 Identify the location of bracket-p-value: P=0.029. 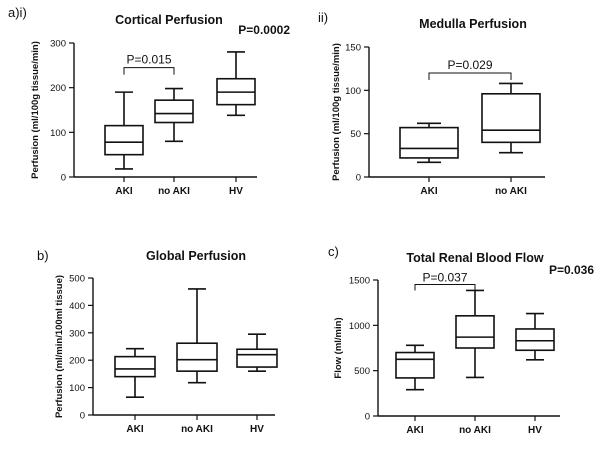
(469, 65).